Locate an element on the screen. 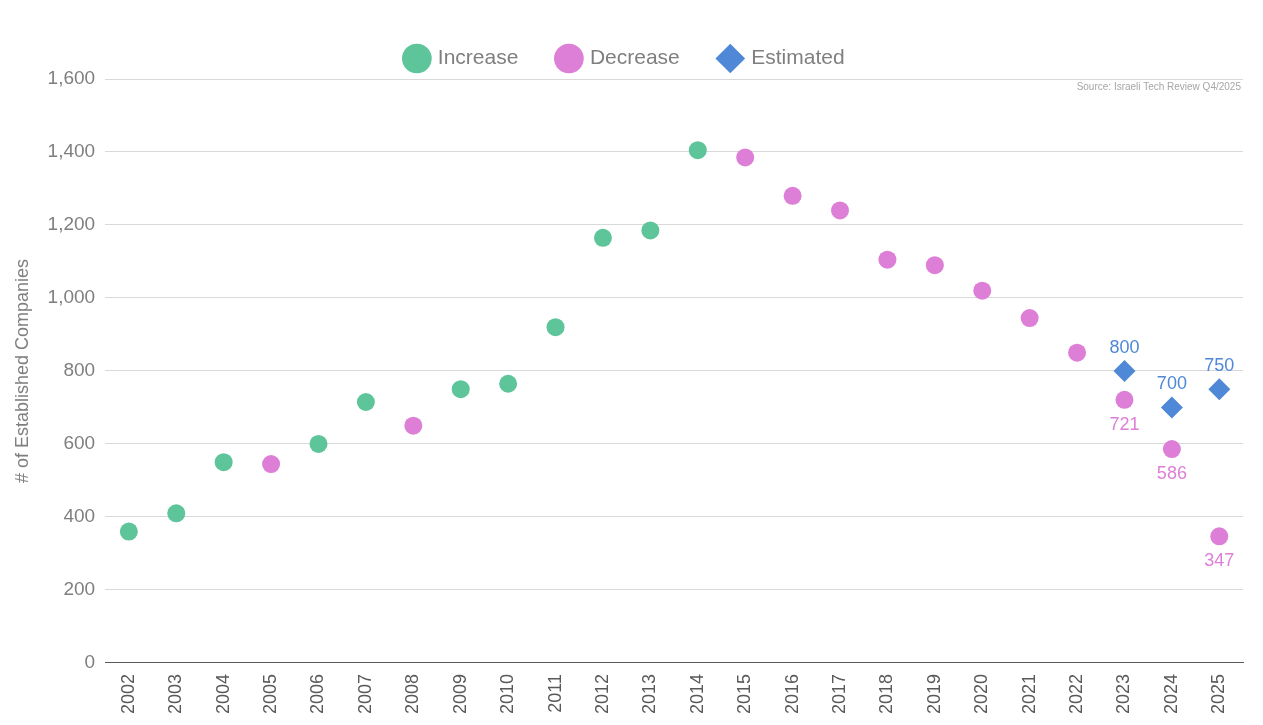 The height and width of the screenshot is (725, 1263). y-tick-label: 200 is located at coordinates (79, 589).